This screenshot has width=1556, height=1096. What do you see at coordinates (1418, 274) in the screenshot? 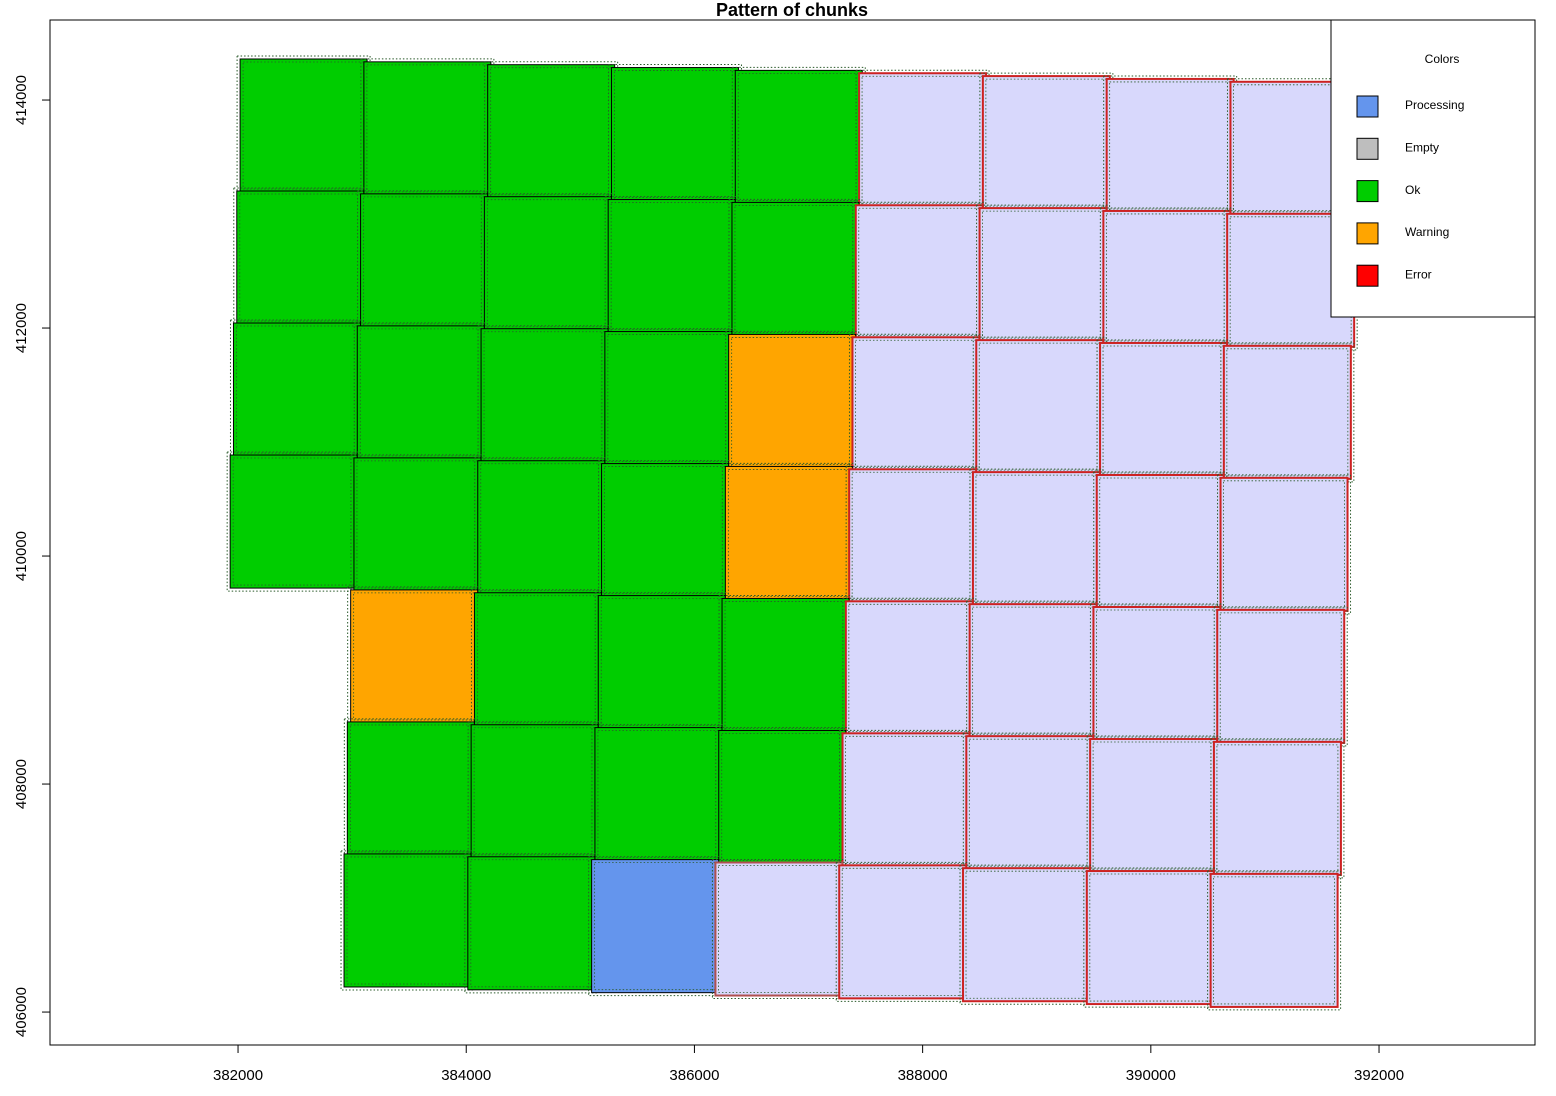
I see `legend-label: Error` at bounding box center [1418, 274].